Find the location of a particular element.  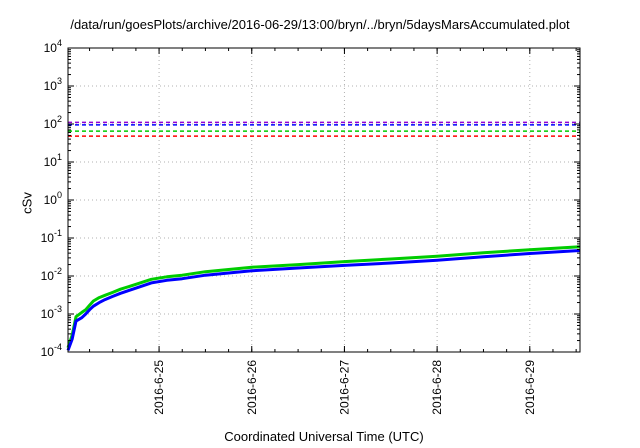

y-tick-label: 10⁻³ is located at coordinates (51, 312).